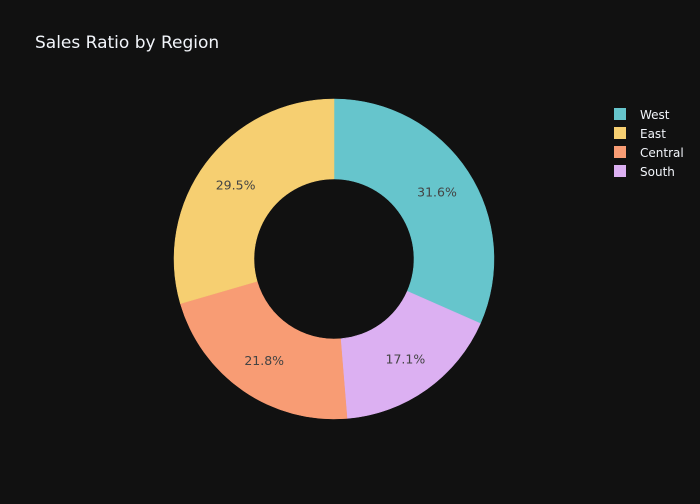 The height and width of the screenshot is (504, 700). What do you see at coordinates (264, 360) in the screenshot?
I see `slice-label-central: 21.8%` at bounding box center [264, 360].